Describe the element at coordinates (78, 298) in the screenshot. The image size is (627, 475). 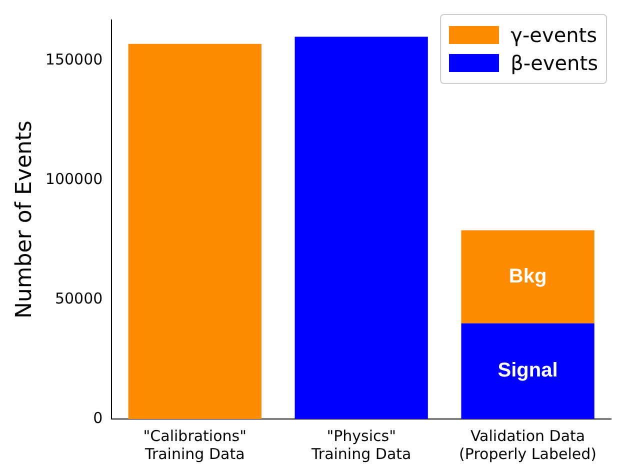
I see `y-tick-label: 50000` at that location.